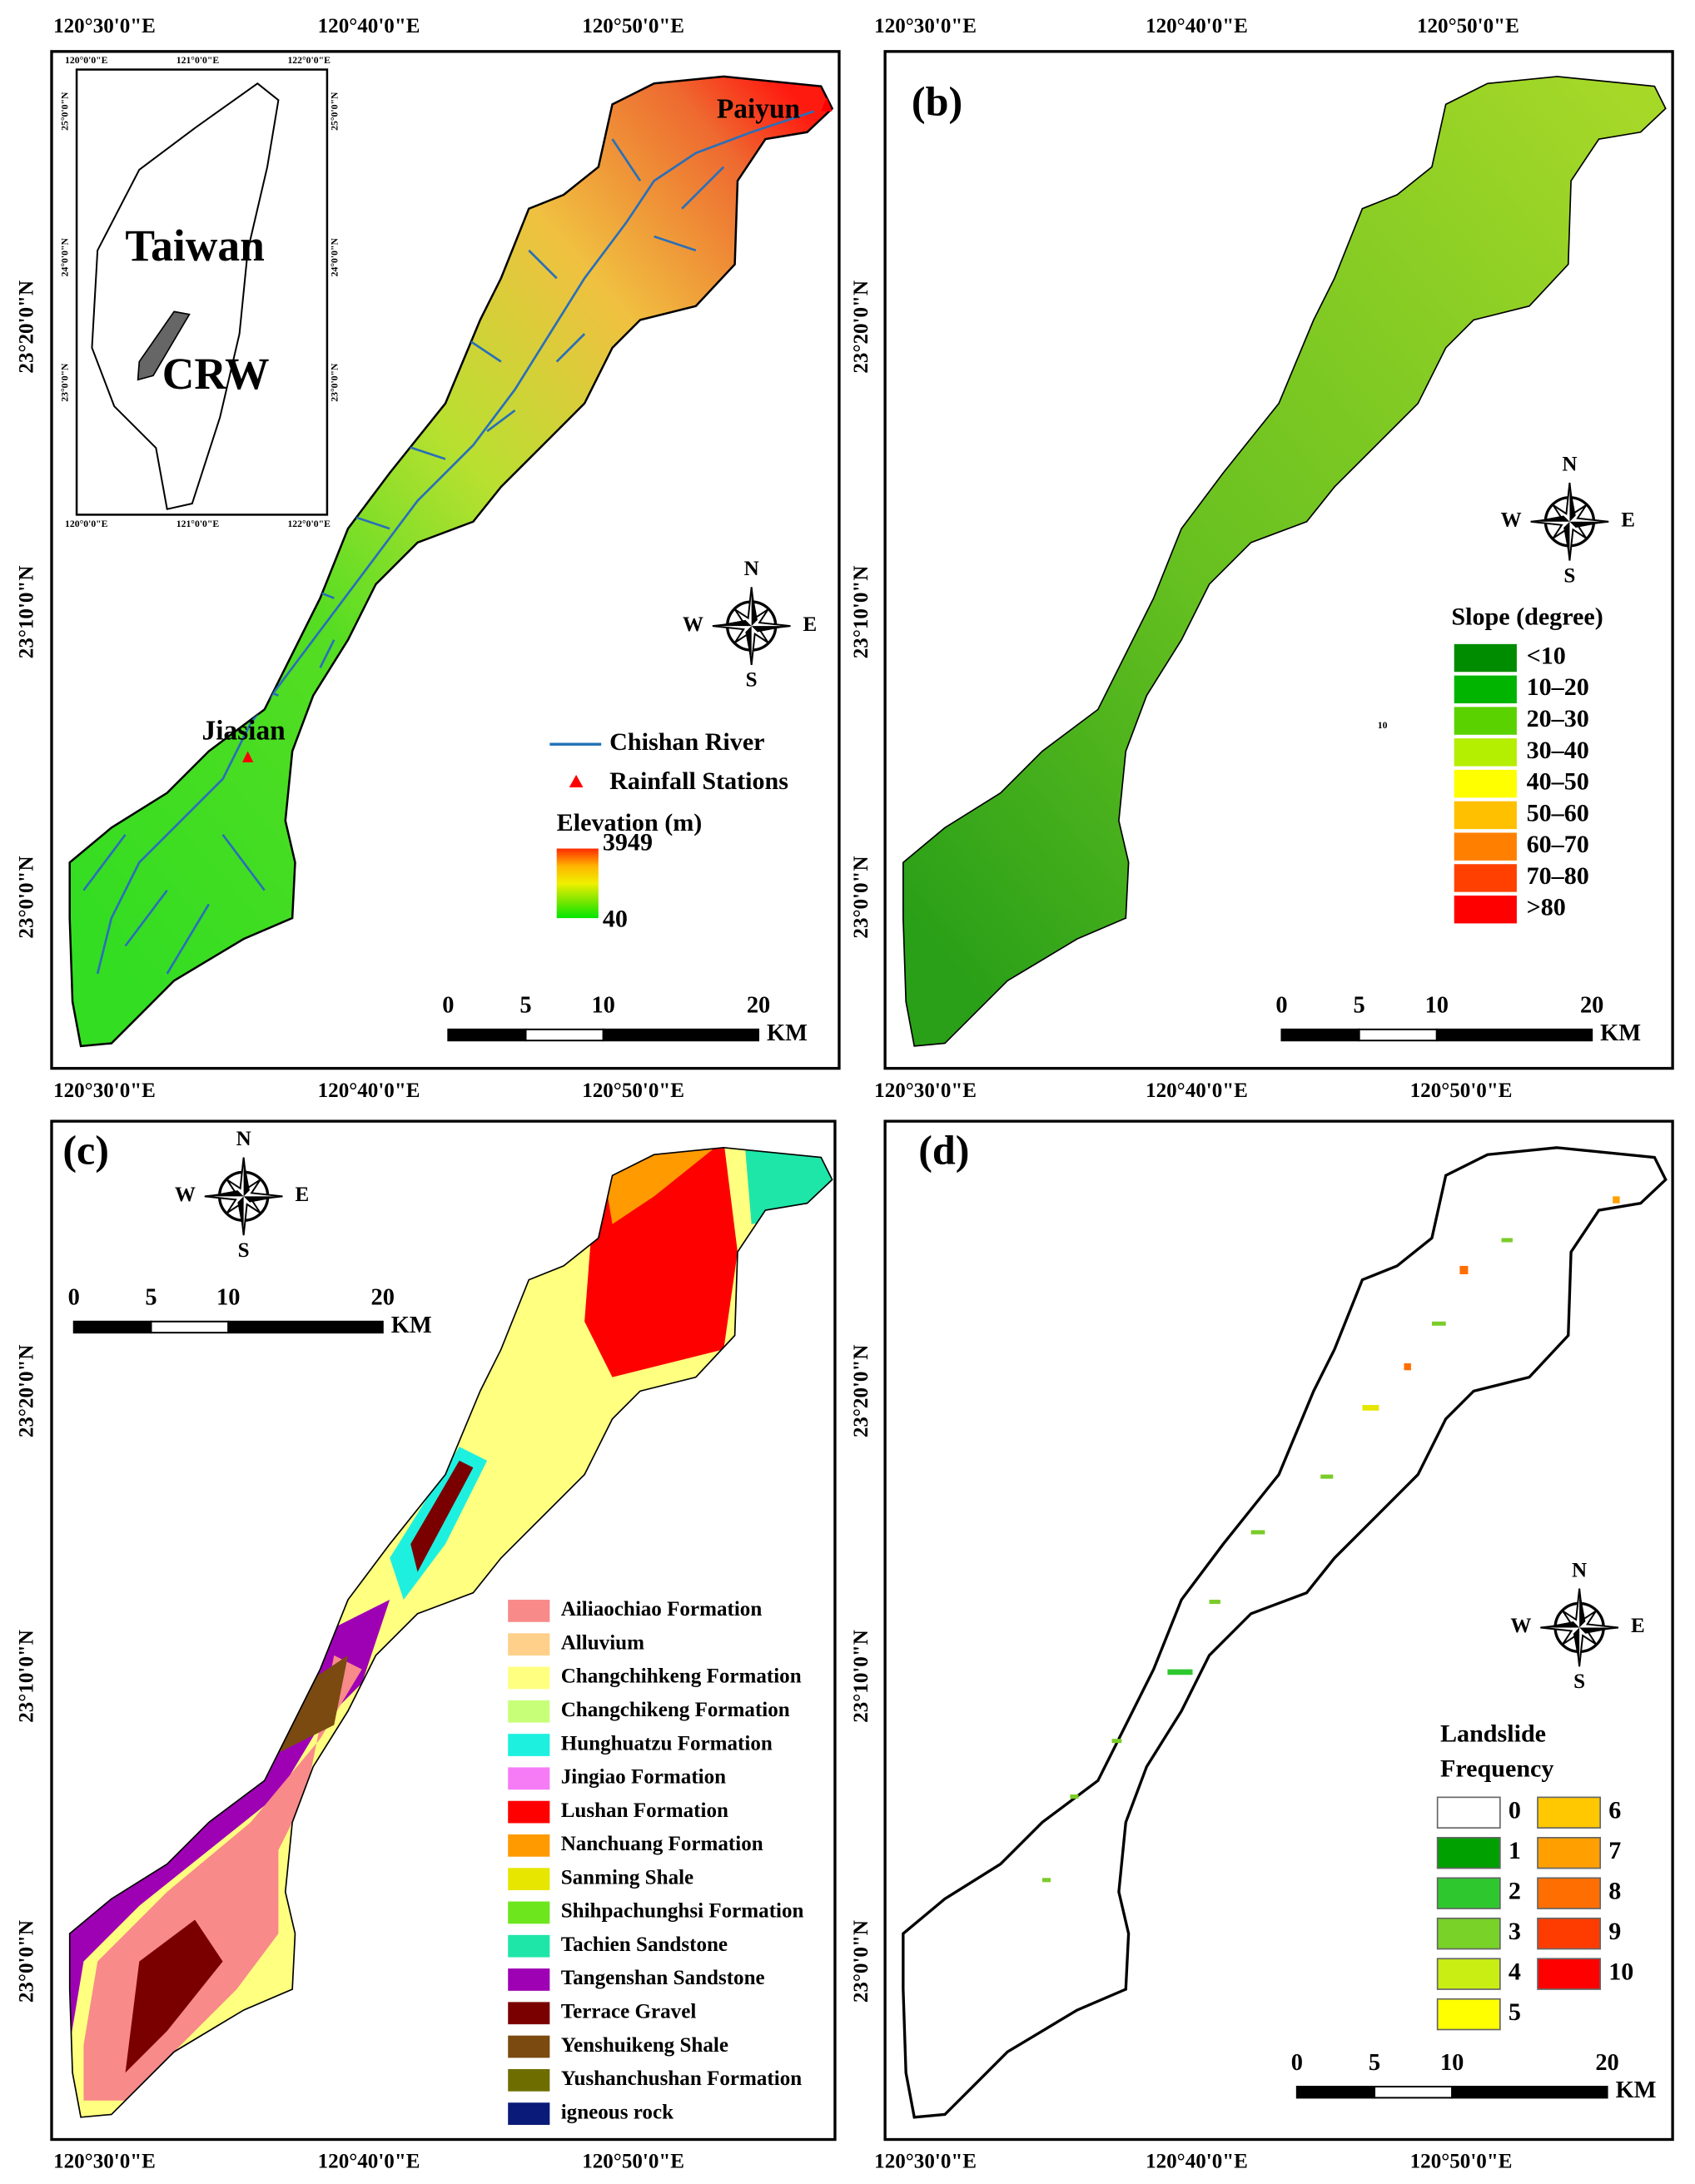 This screenshot has height=2184, width=1695. Describe the element at coordinates (1614, 1931) in the screenshot. I see `legend-label: 9` at that location.